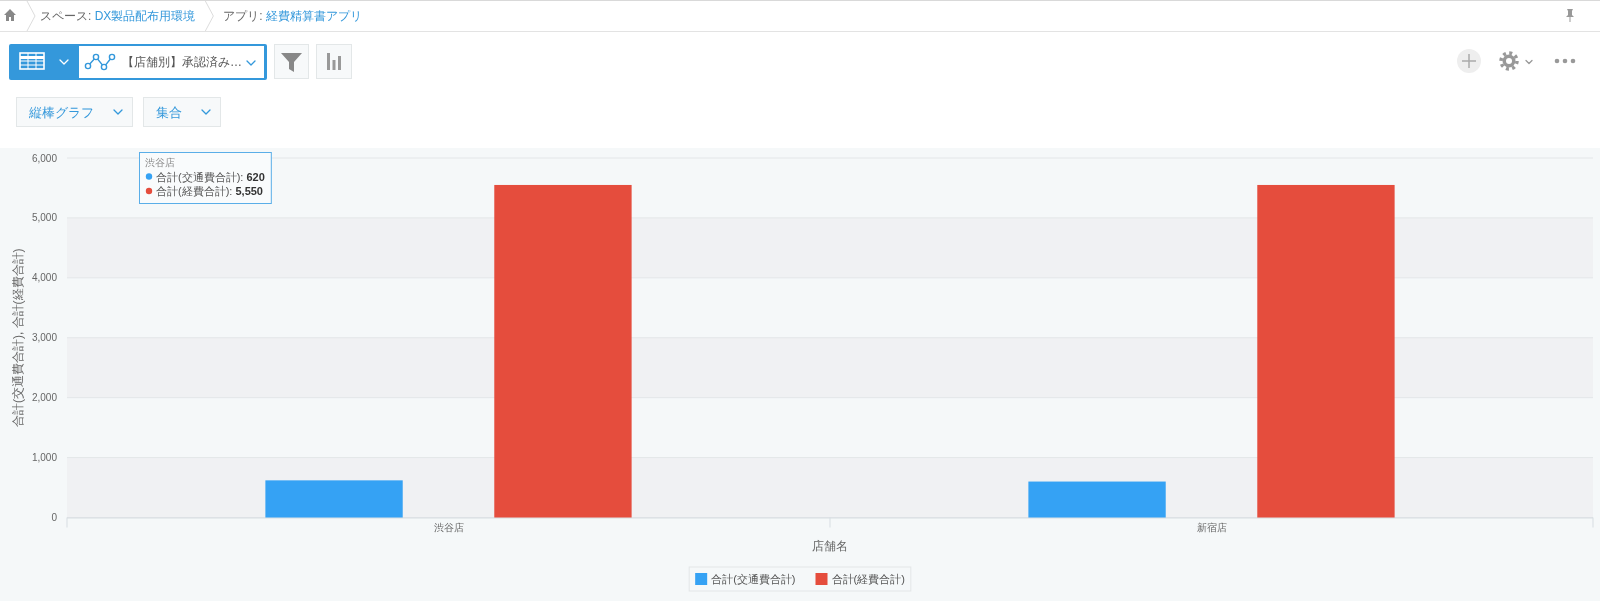 The width and height of the screenshot is (1600, 601). I want to click on y-tick-label: 0, so click(54, 517).